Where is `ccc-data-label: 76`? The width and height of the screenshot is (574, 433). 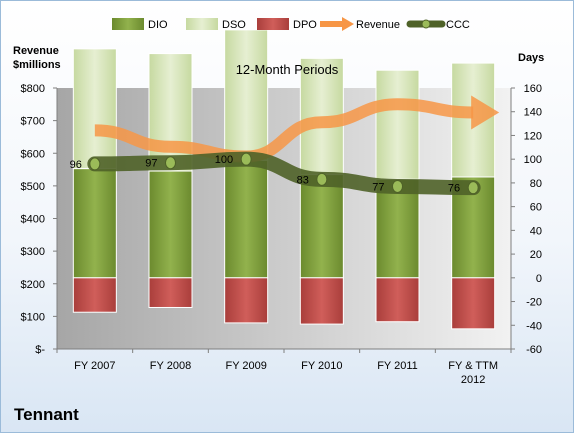
ccc-data-label: 76 is located at coordinates (454, 189).